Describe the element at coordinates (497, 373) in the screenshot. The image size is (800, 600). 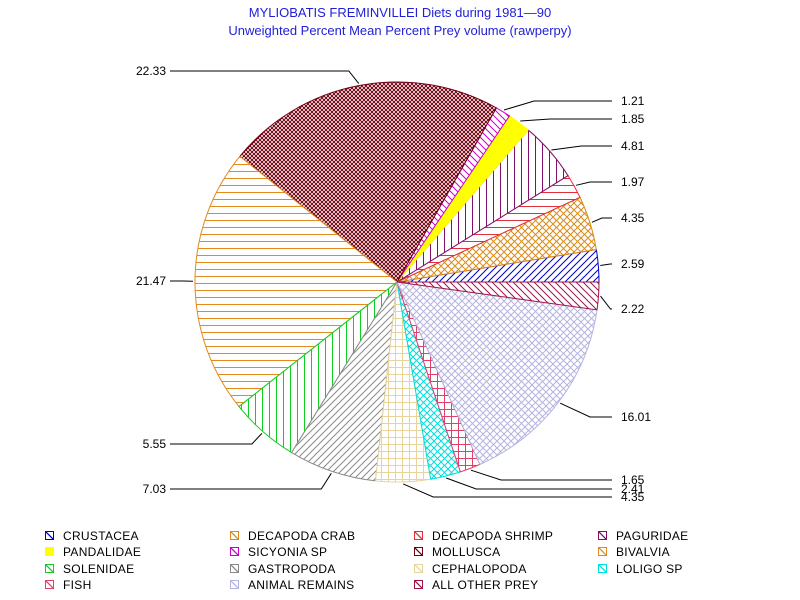
I see `pie-slice-animal-remains` at that location.